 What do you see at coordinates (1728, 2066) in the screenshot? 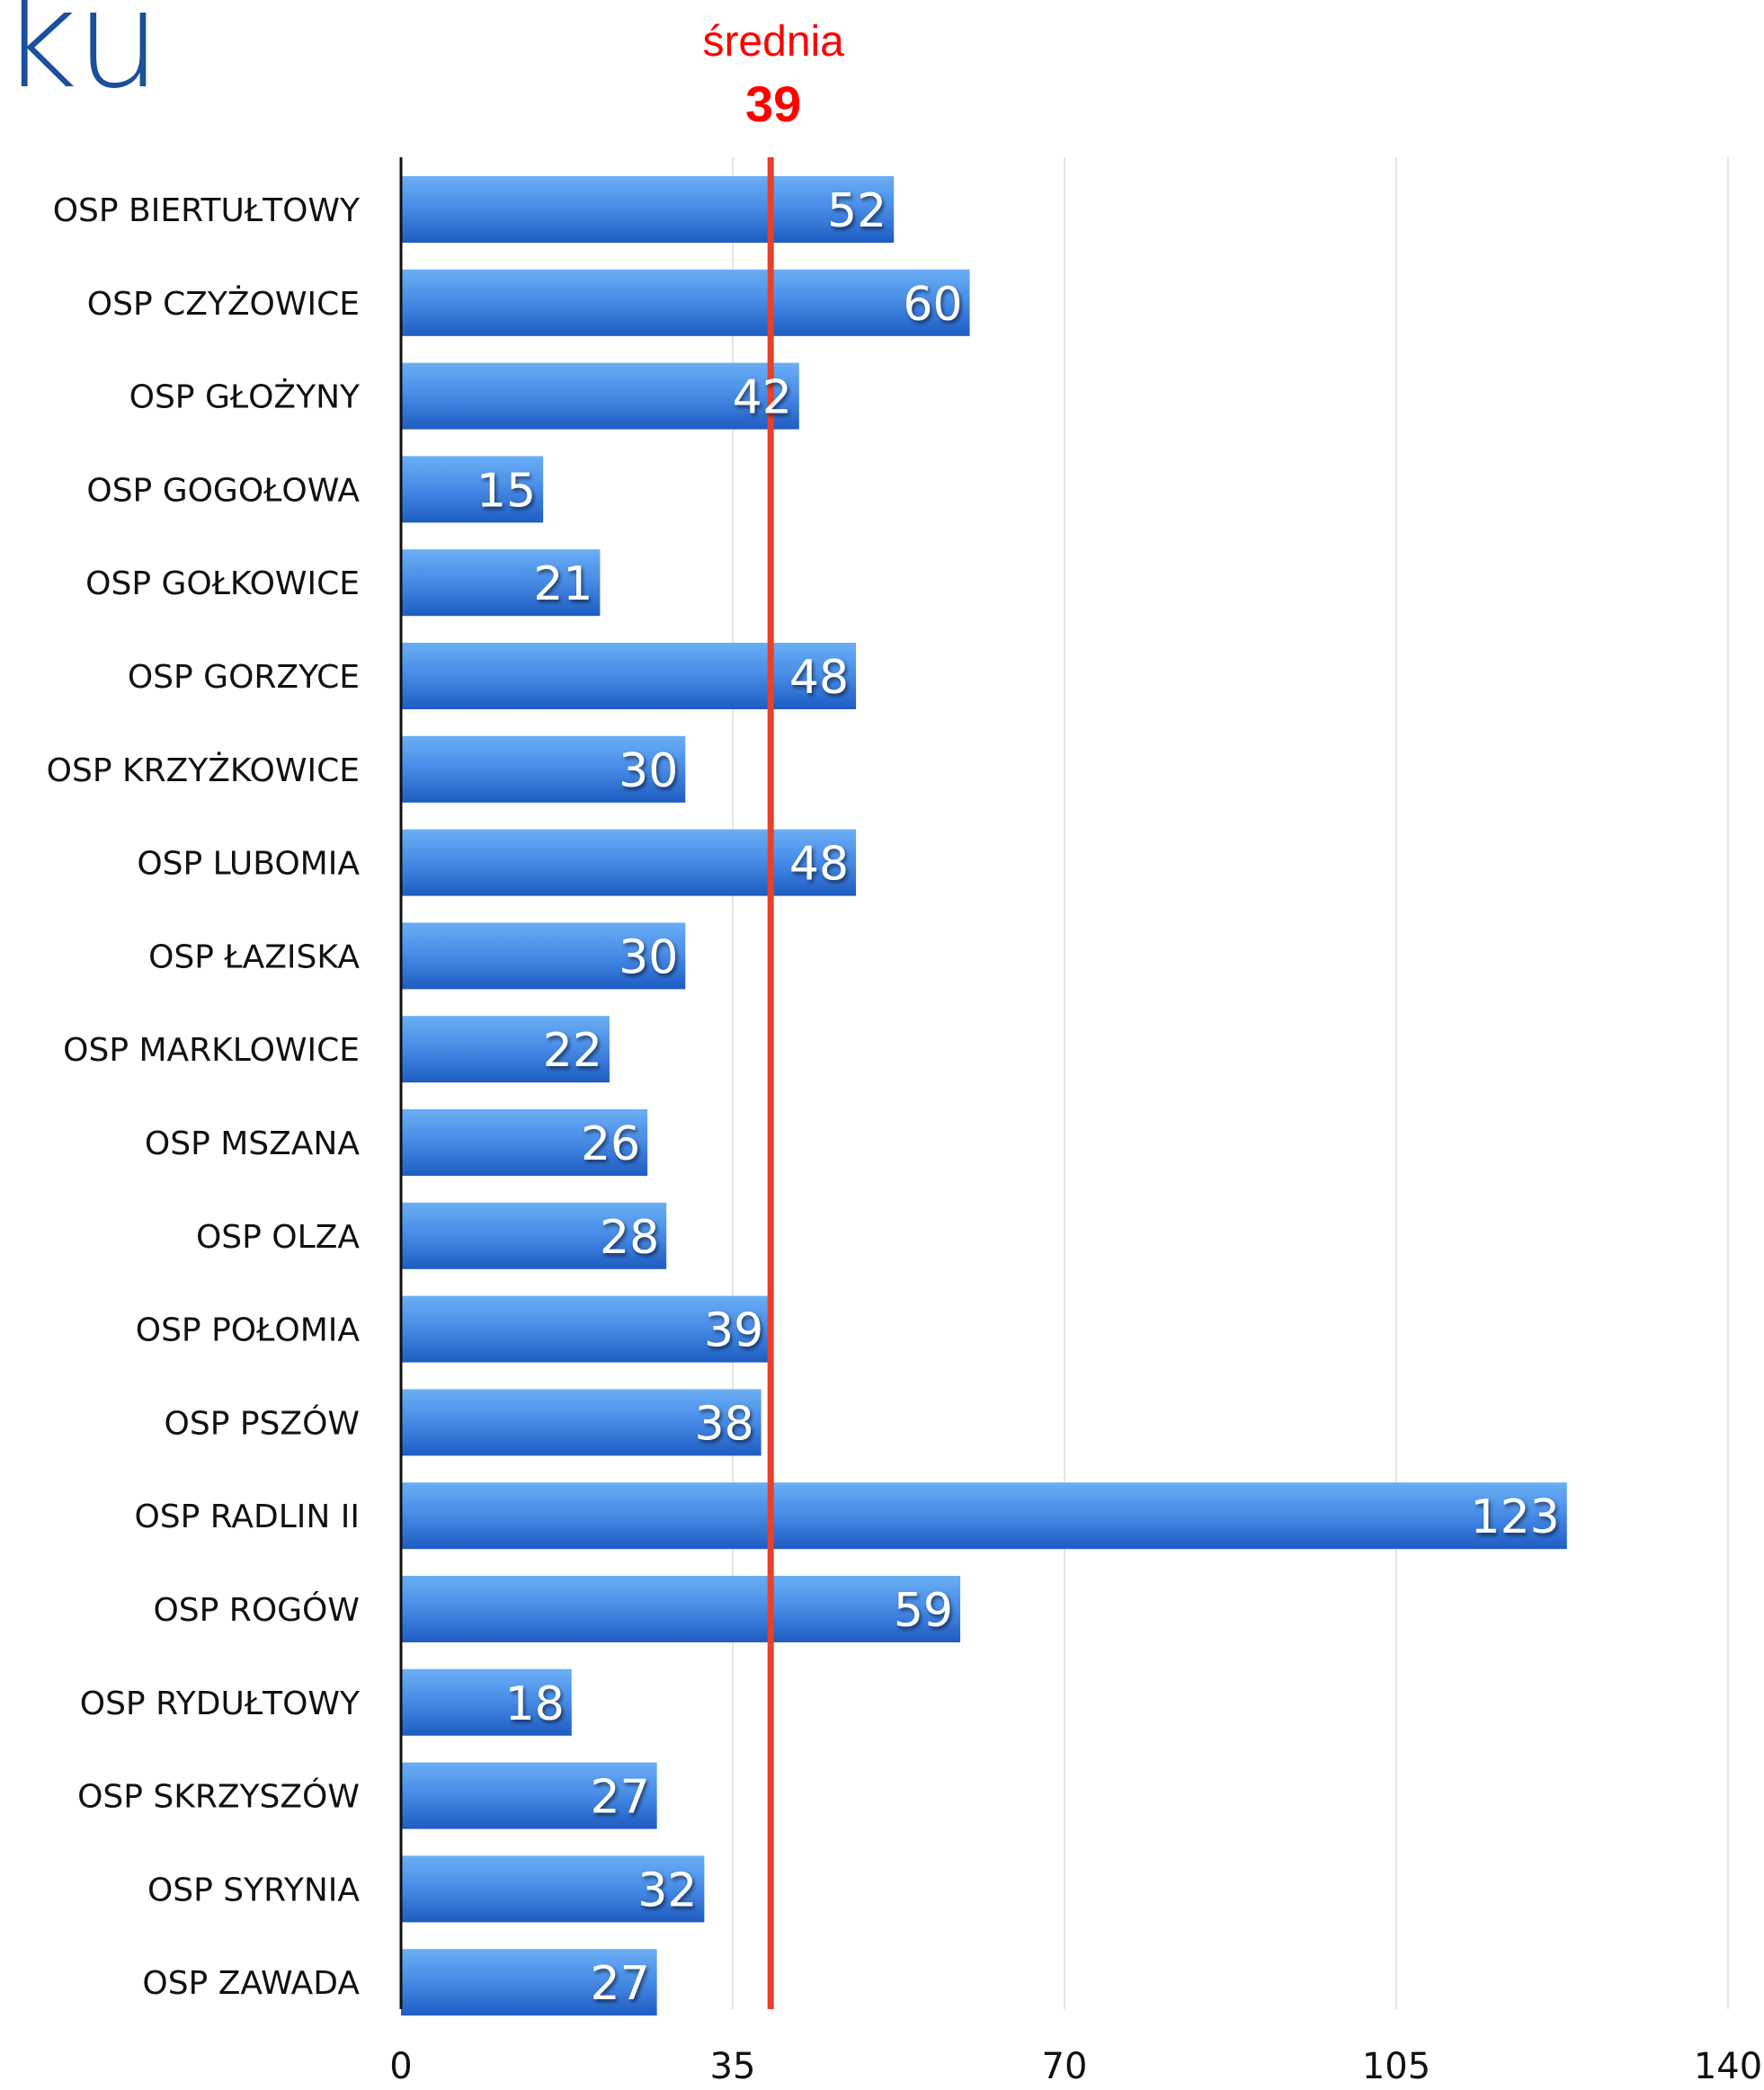
I see `x-tick-label: 140` at bounding box center [1728, 2066].